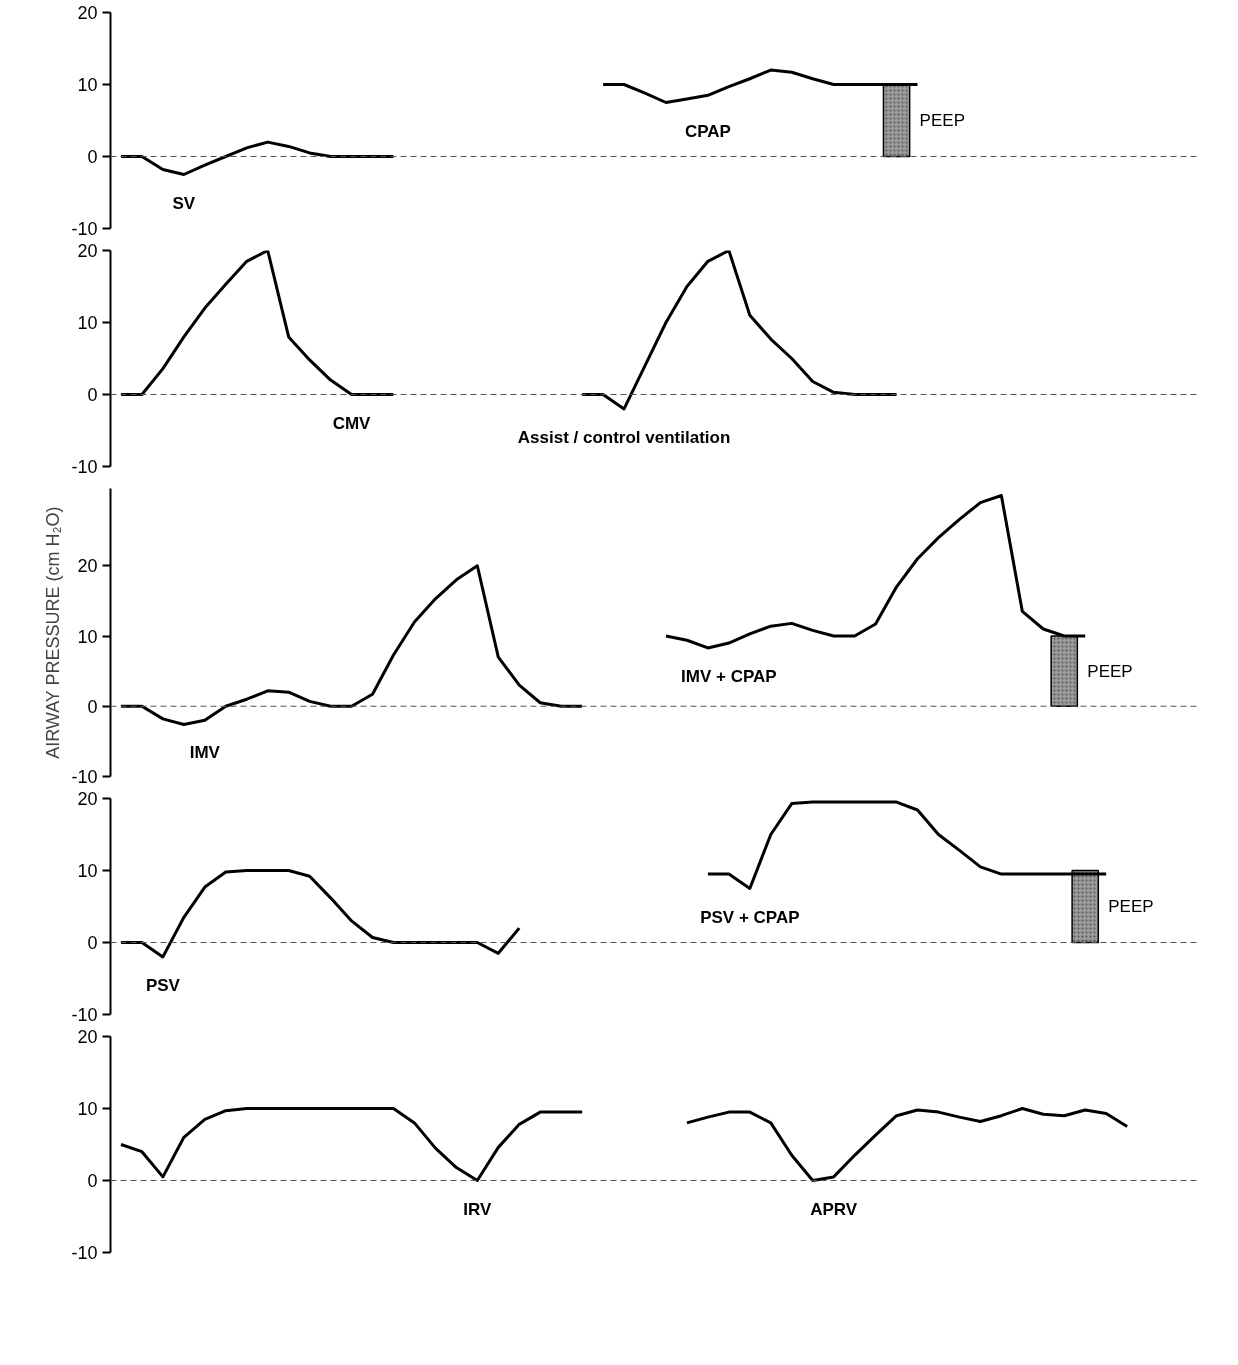 The height and width of the screenshot is (1365, 1238). What do you see at coordinates (477, 1209) in the screenshot?
I see `series-label: IRV` at bounding box center [477, 1209].